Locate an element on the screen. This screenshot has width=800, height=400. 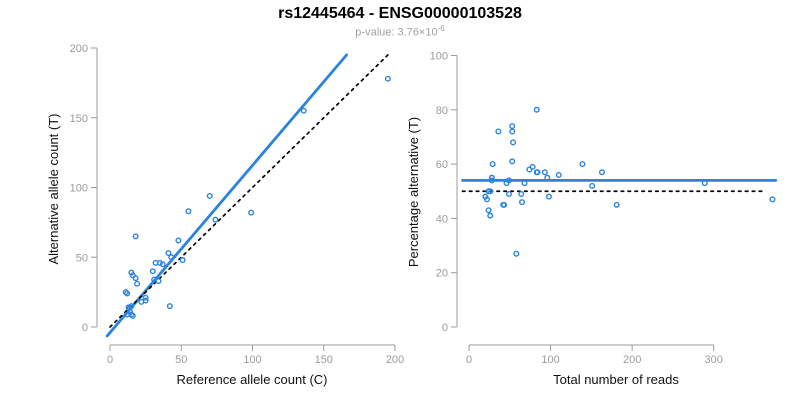
chart-subtitle: p-value: 3.76×10-6 is located at coordinates (400, 31).